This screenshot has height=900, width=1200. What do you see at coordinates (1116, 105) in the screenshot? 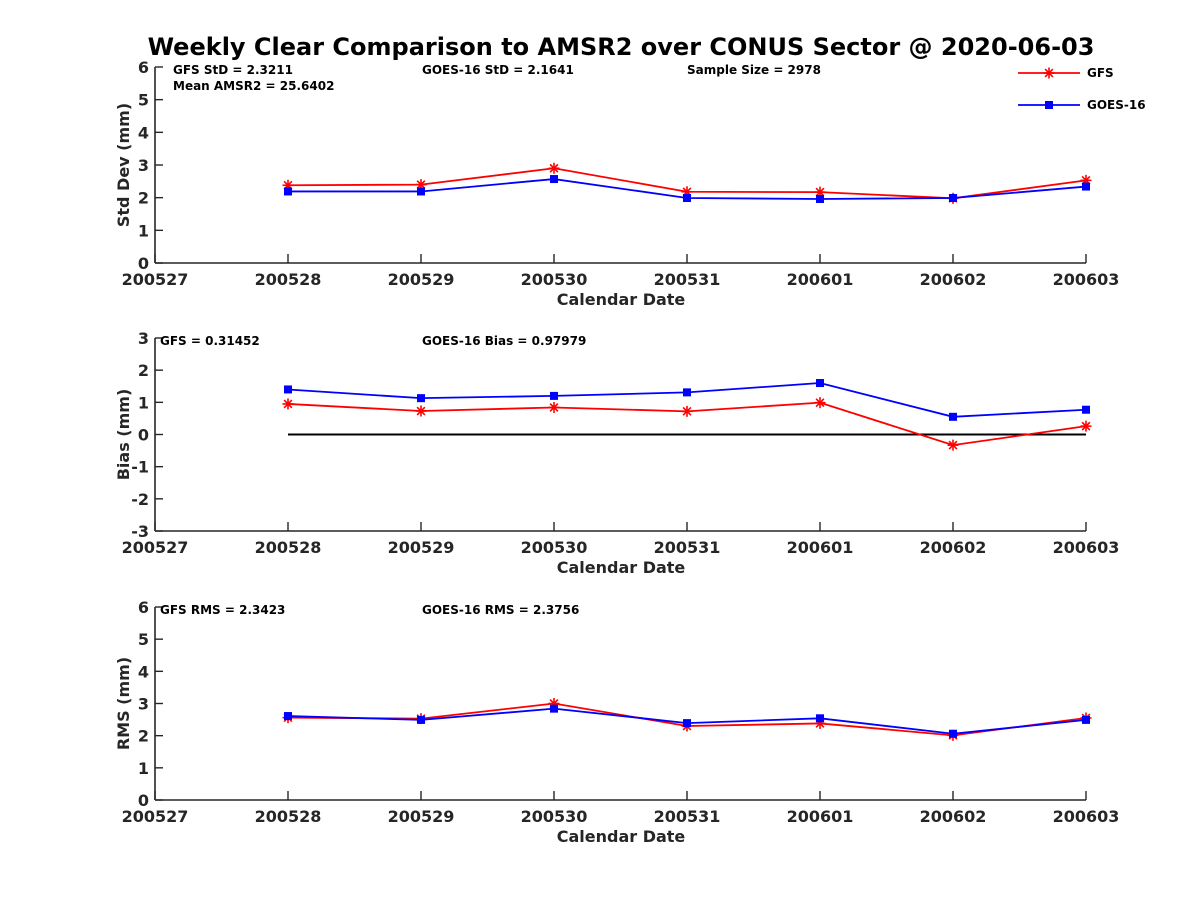
I see `legend-label: GOES-16` at bounding box center [1116, 105].